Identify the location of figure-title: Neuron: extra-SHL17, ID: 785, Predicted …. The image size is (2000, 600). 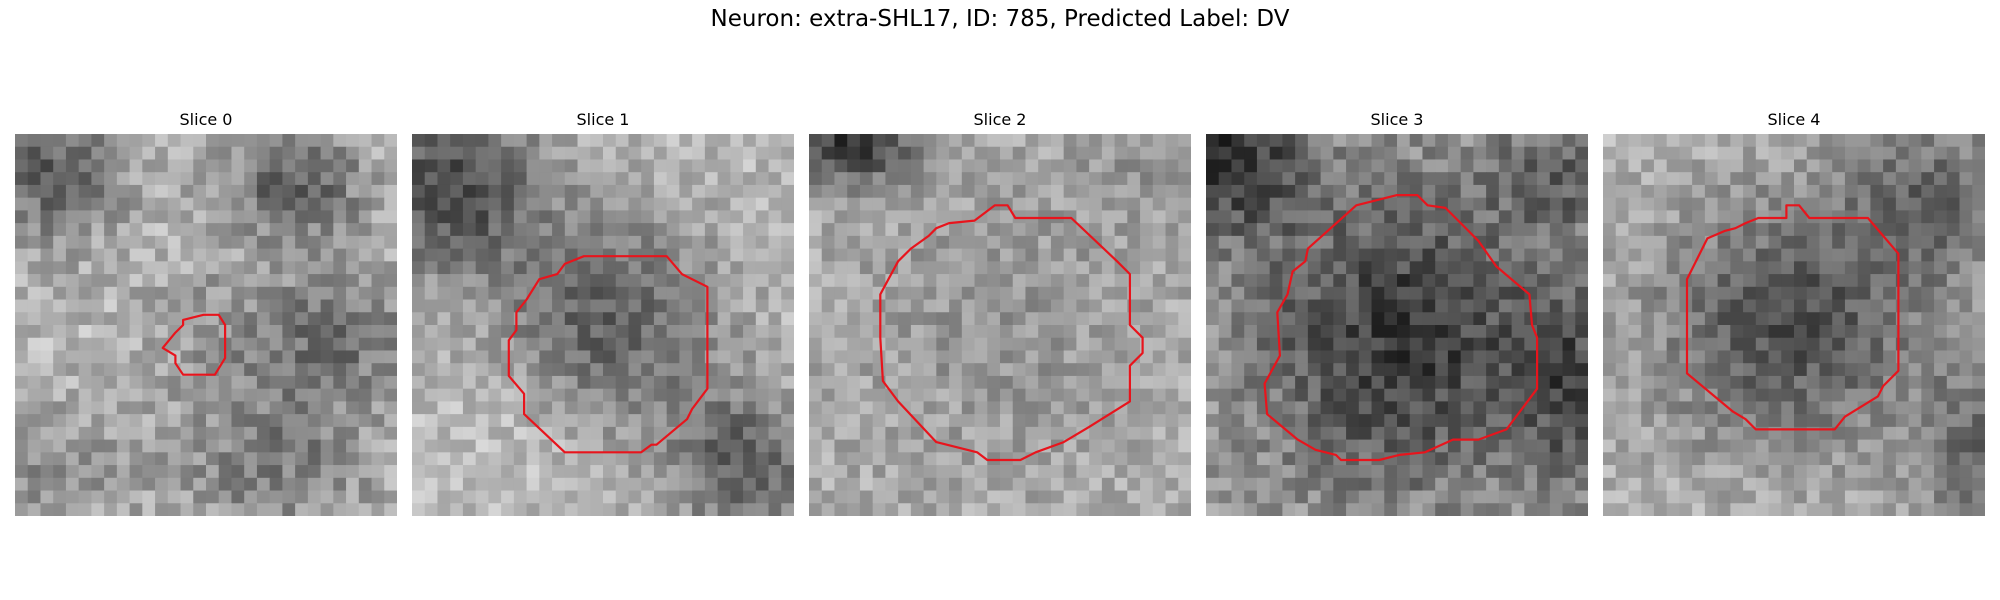
(1000, 19).